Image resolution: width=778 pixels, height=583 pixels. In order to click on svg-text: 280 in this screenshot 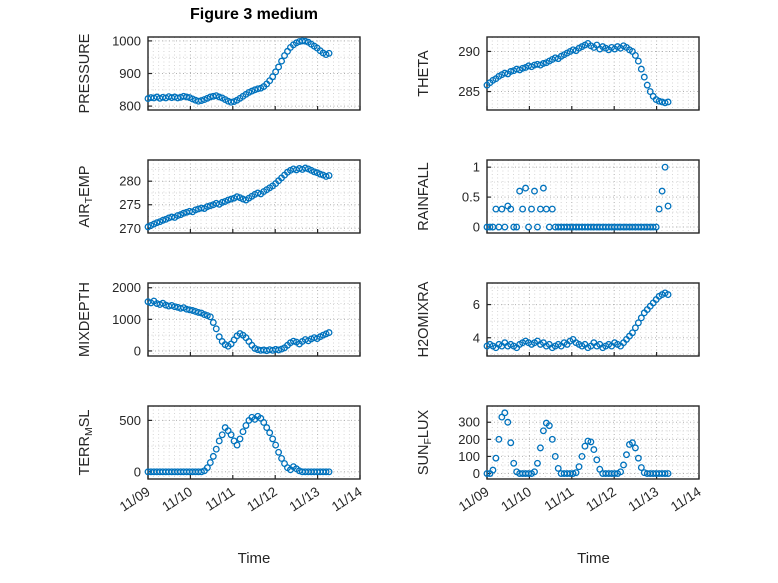, I will do `click(130, 181)`.